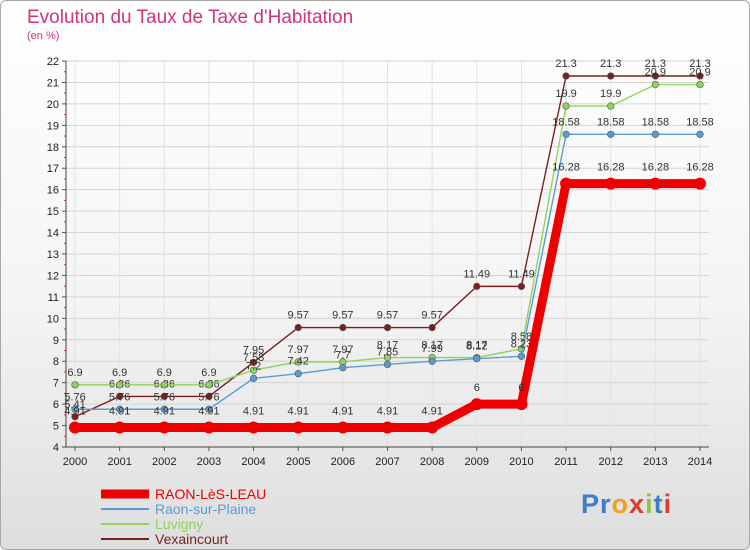 The image size is (750, 550). I want to click on y-tick-label: 15, so click(53, 212).